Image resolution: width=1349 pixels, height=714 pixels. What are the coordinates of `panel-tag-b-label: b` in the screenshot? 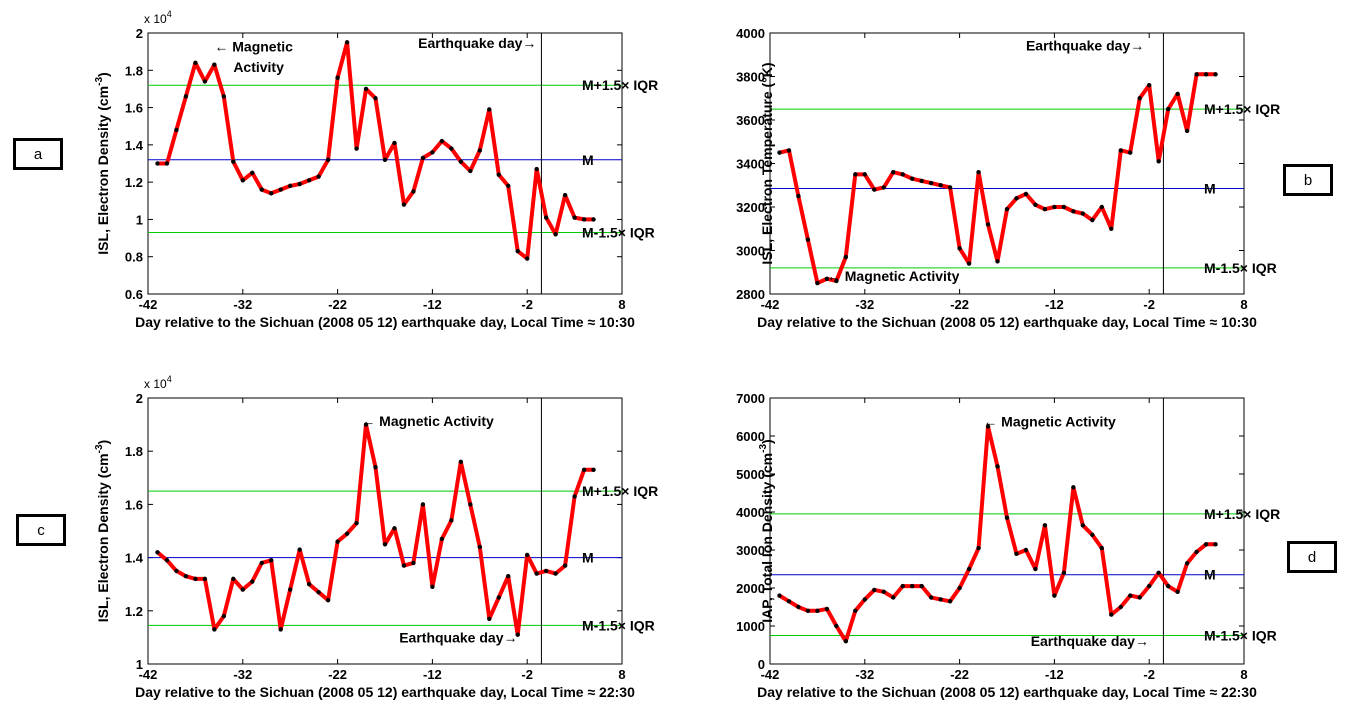 It's located at (1308, 180).